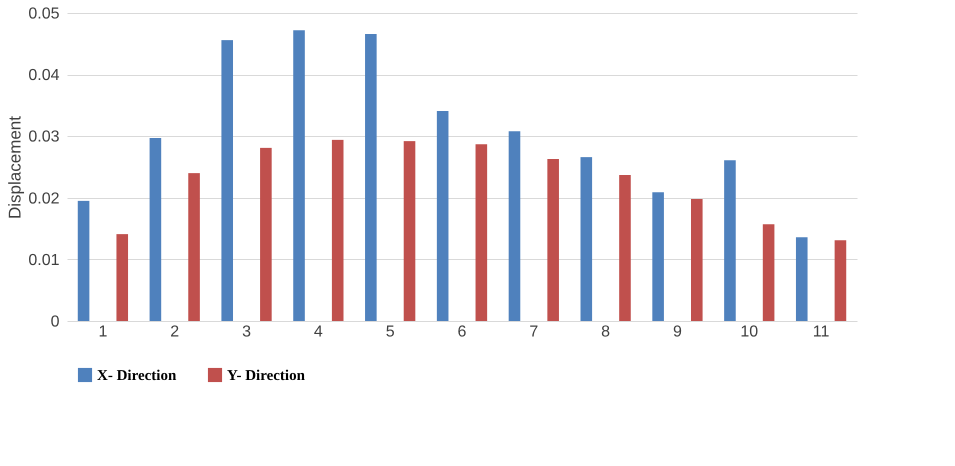 The image size is (955, 466). What do you see at coordinates (605, 332) in the screenshot?
I see `x-tick-label: 8` at bounding box center [605, 332].